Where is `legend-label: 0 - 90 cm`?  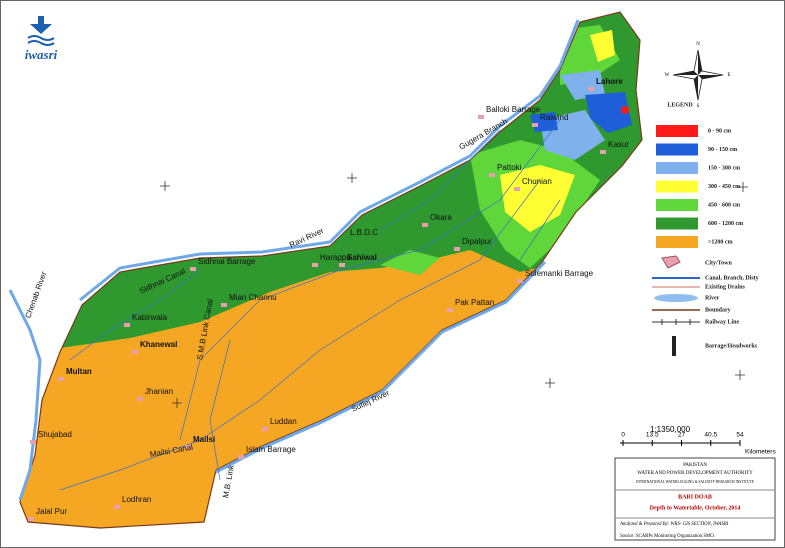
legend-label: 0 - 90 cm is located at coordinates (719, 131).